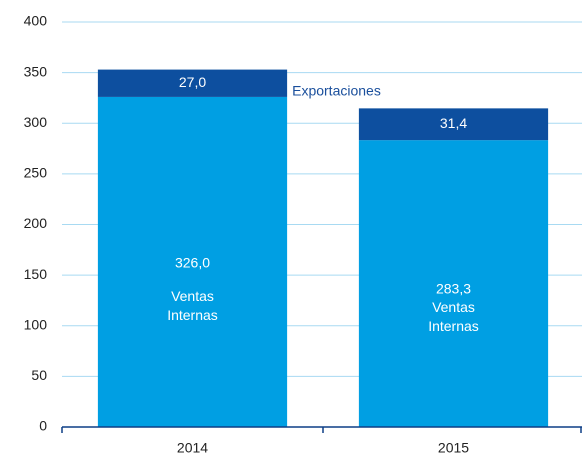 The width and height of the screenshot is (582, 461). I want to click on x-tick-label: 2015, so click(453, 448).